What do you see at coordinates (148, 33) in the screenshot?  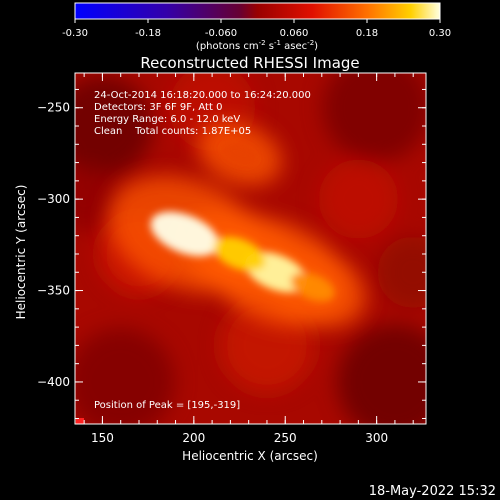 I see `colorbar-tick-label: -0.18` at bounding box center [148, 33].